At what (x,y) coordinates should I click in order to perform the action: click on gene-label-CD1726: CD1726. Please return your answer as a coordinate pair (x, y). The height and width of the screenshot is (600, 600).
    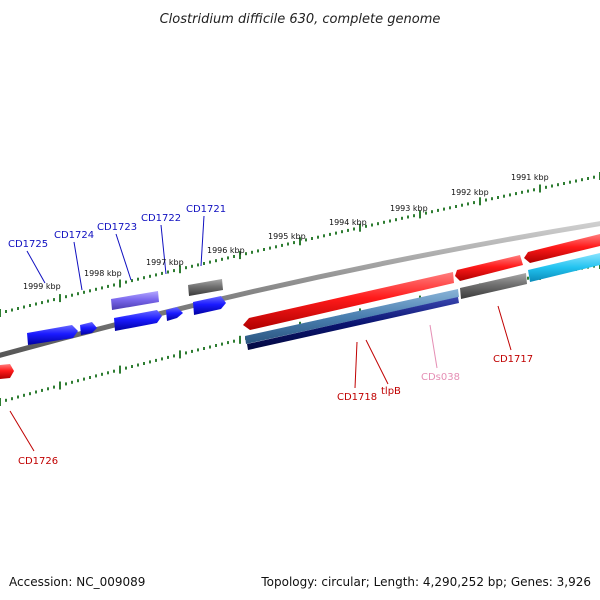
    Looking at the image, I should click on (38, 461).